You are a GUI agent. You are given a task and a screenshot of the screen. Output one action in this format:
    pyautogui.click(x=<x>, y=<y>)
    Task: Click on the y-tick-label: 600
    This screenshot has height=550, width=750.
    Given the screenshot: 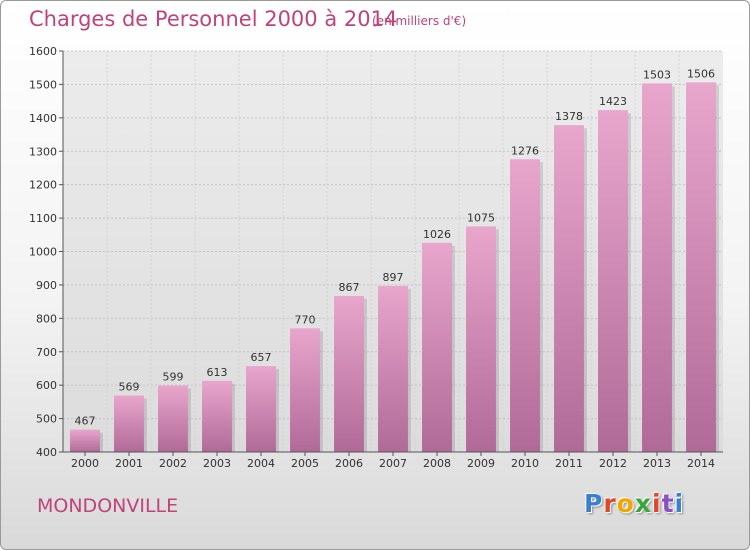 What is the action you would take?
    pyautogui.click(x=46, y=385)
    